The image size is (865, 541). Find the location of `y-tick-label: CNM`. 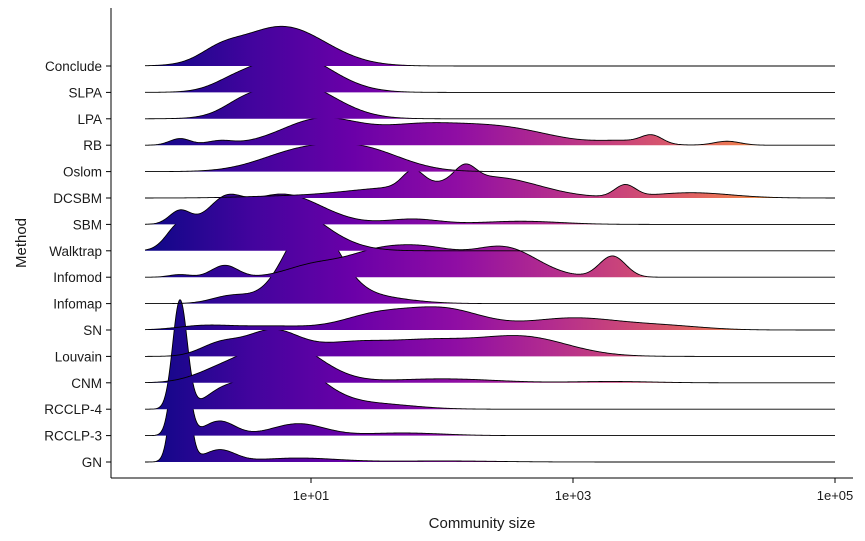

y-tick-label: CNM is located at coordinates (86, 383).